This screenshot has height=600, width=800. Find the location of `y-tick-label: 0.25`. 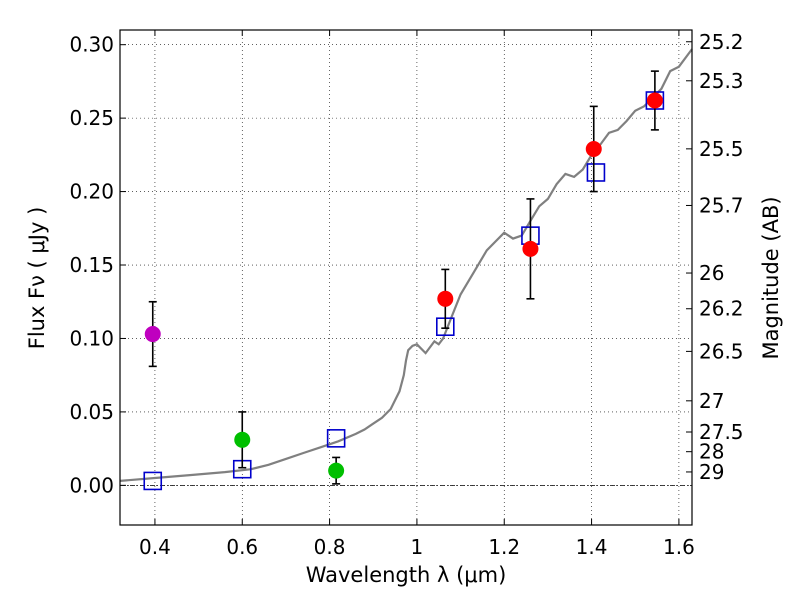

y-tick-label: 0.25 is located at coordinates (91, 118).